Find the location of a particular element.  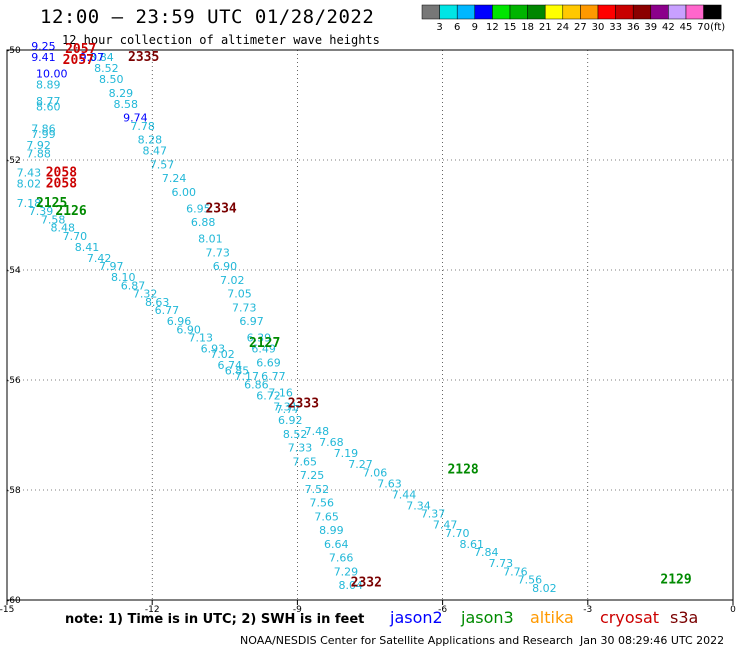

data-label-swh: 6.93 is located at coordinates (213, 349).